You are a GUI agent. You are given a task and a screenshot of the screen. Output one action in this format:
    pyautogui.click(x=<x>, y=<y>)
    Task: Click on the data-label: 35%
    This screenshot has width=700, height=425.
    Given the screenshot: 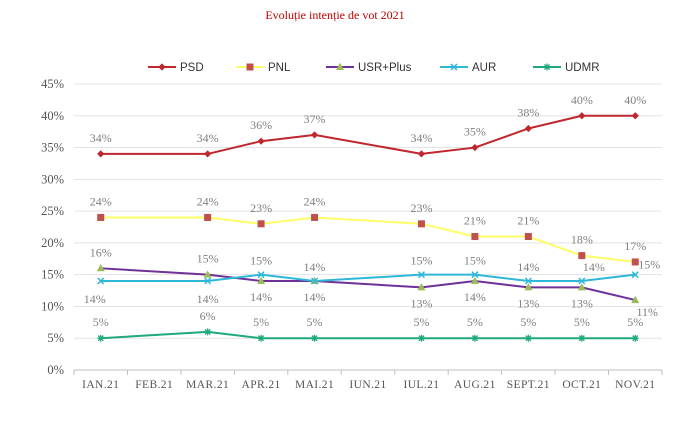 What is the action you would take?
    pyautogui.click(x=475, y=132)
    